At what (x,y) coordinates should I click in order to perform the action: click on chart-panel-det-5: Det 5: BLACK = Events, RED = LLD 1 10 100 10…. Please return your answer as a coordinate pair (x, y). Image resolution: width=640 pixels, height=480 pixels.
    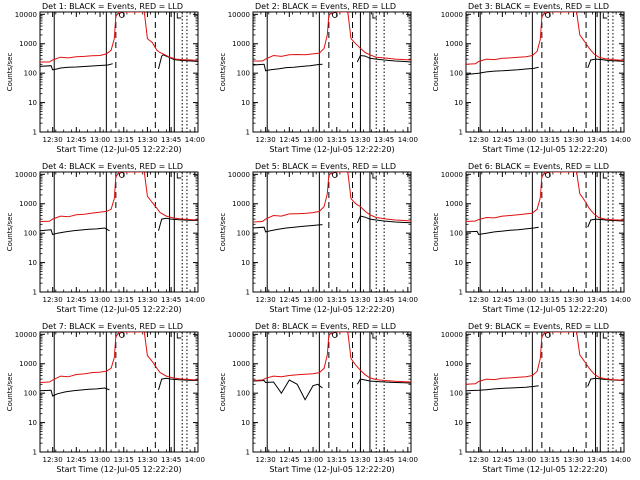
    Looking at the image, I should click on (318, 238).